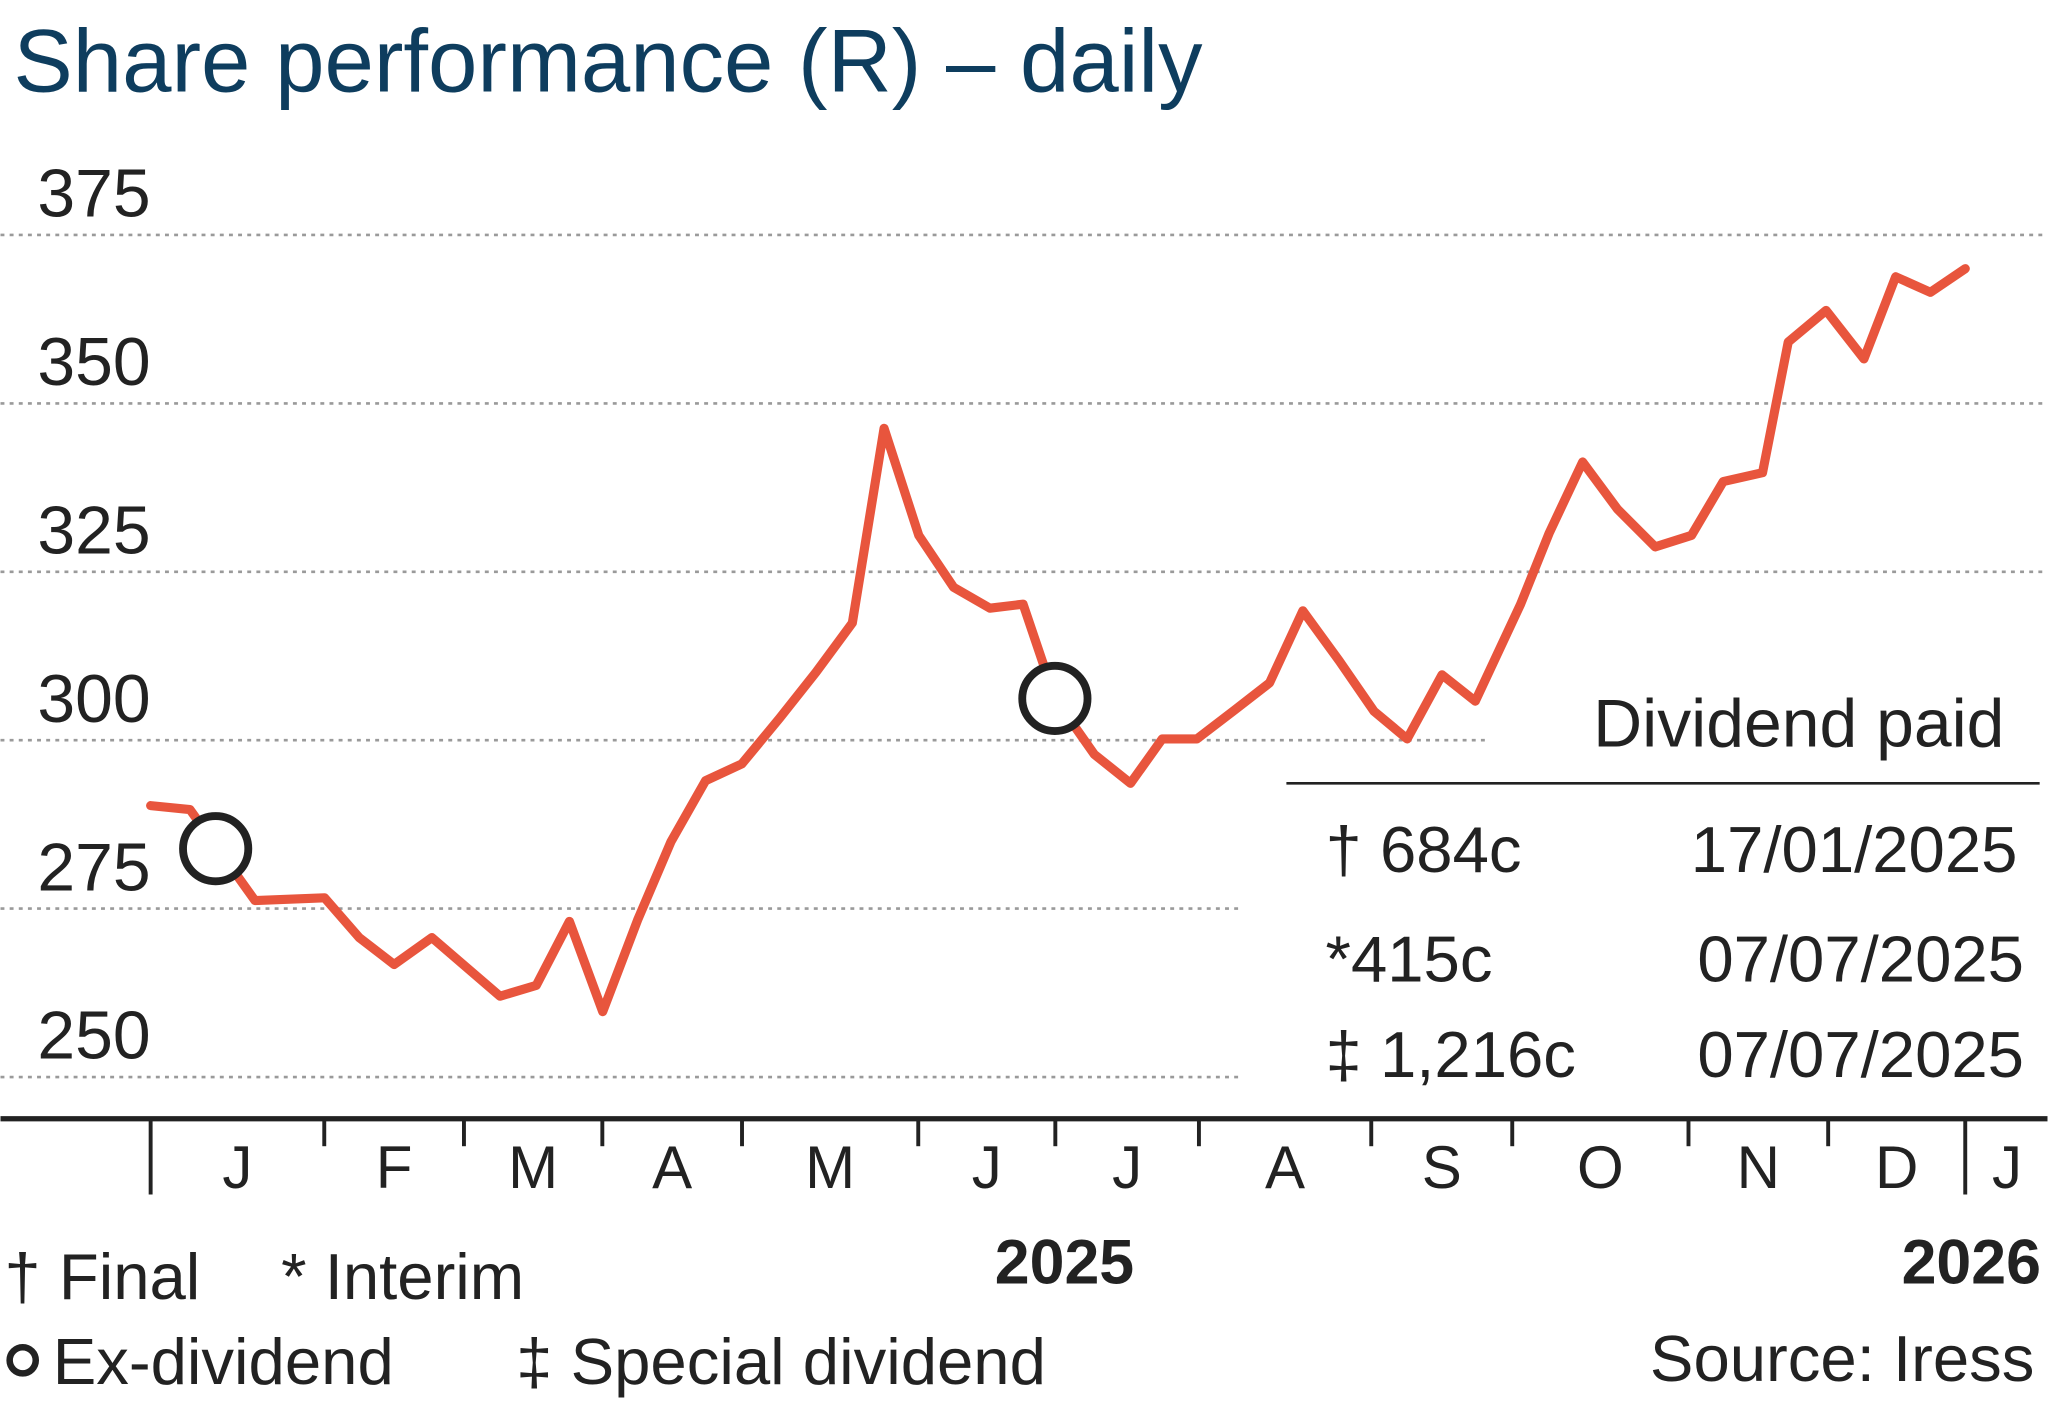  I want to click on legend-special: ‡ Special dividend, so click(781, 1361).